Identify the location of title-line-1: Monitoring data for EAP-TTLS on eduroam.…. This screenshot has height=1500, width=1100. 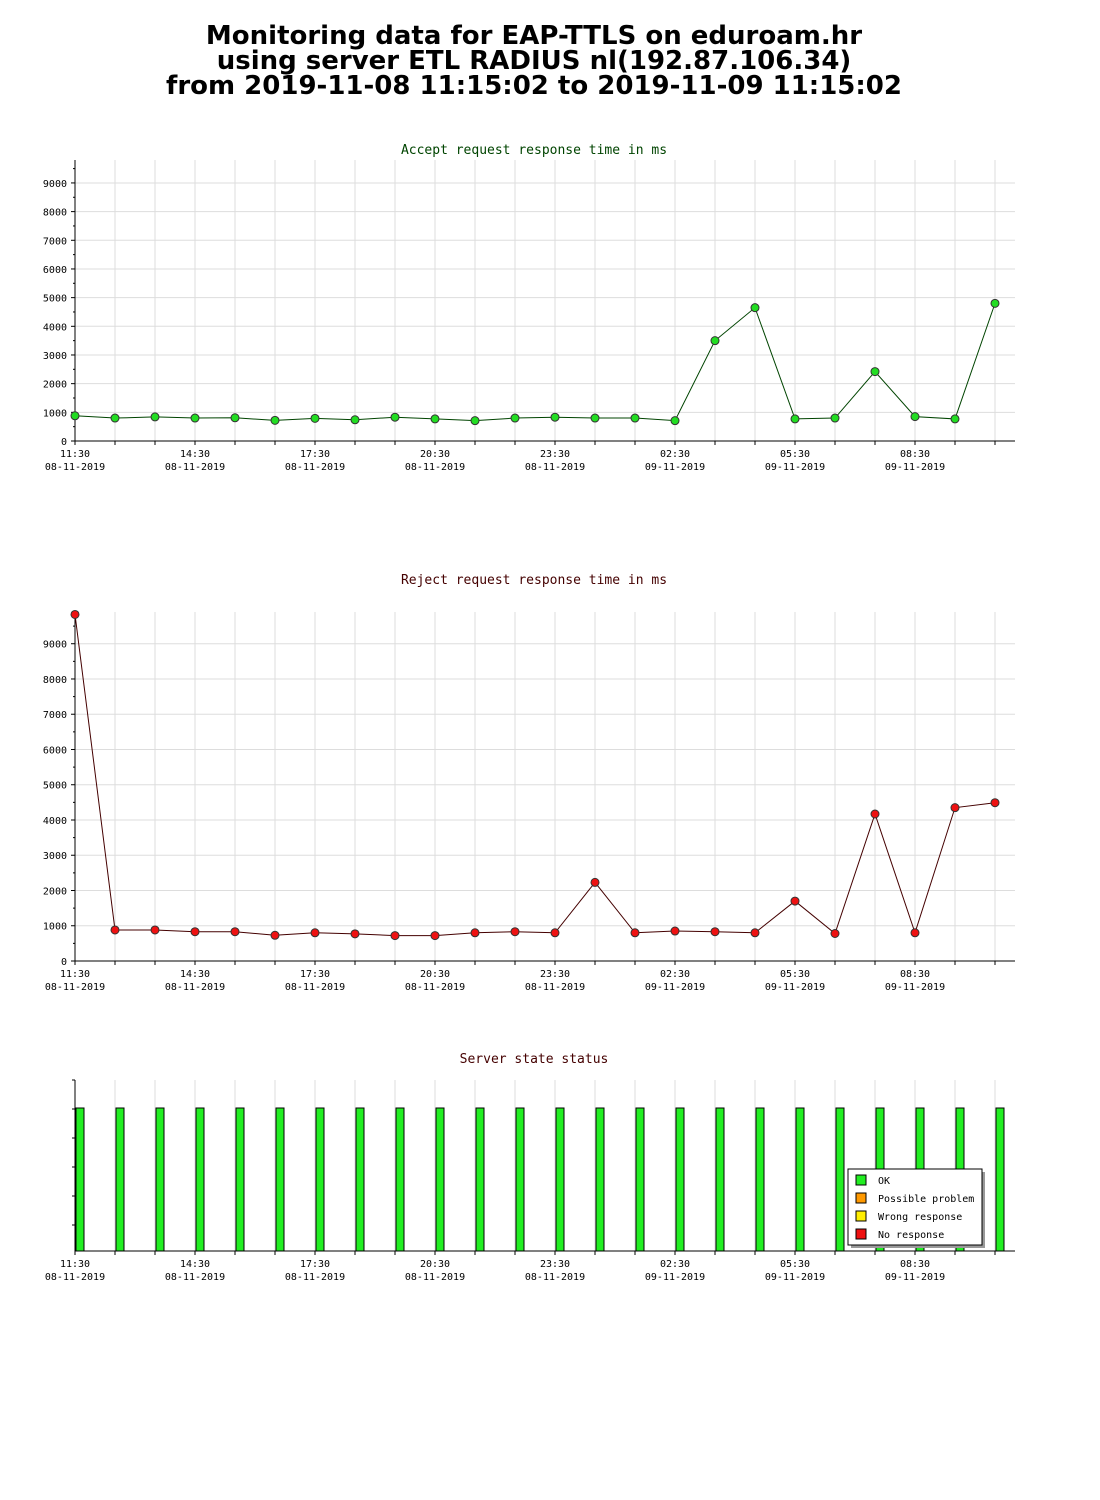
(534, 36).